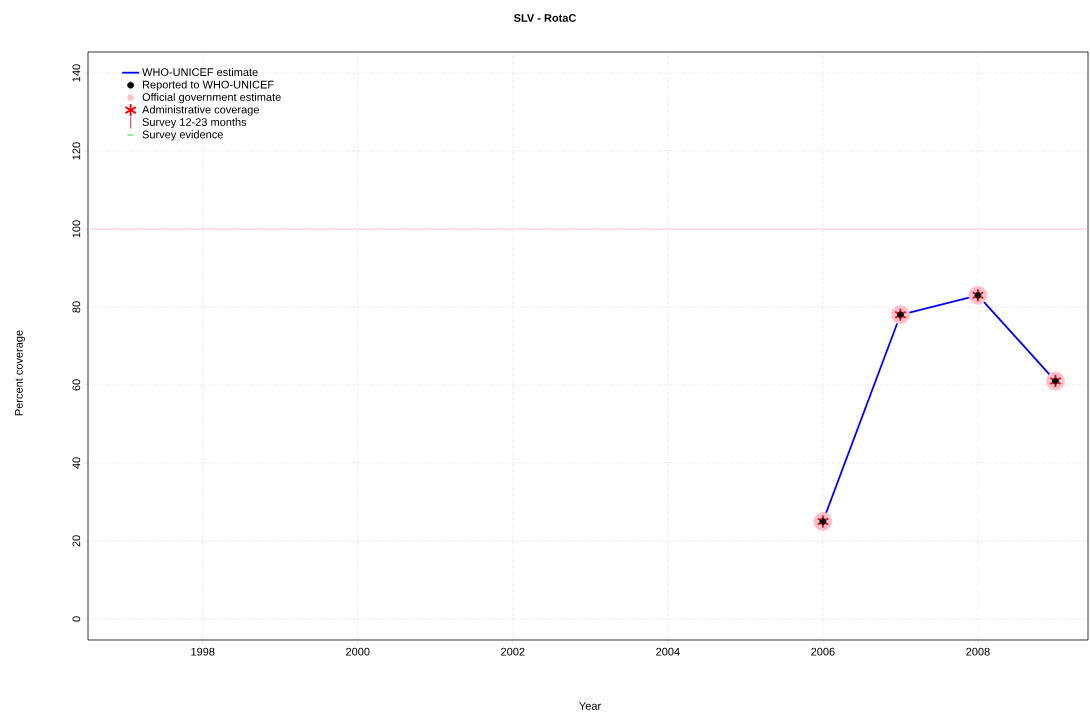 This screenshot has width=1090, height=718. Describe the element at coordinates (76, 229) in the screenshot. I see `y-tick-label: 100` at that location.